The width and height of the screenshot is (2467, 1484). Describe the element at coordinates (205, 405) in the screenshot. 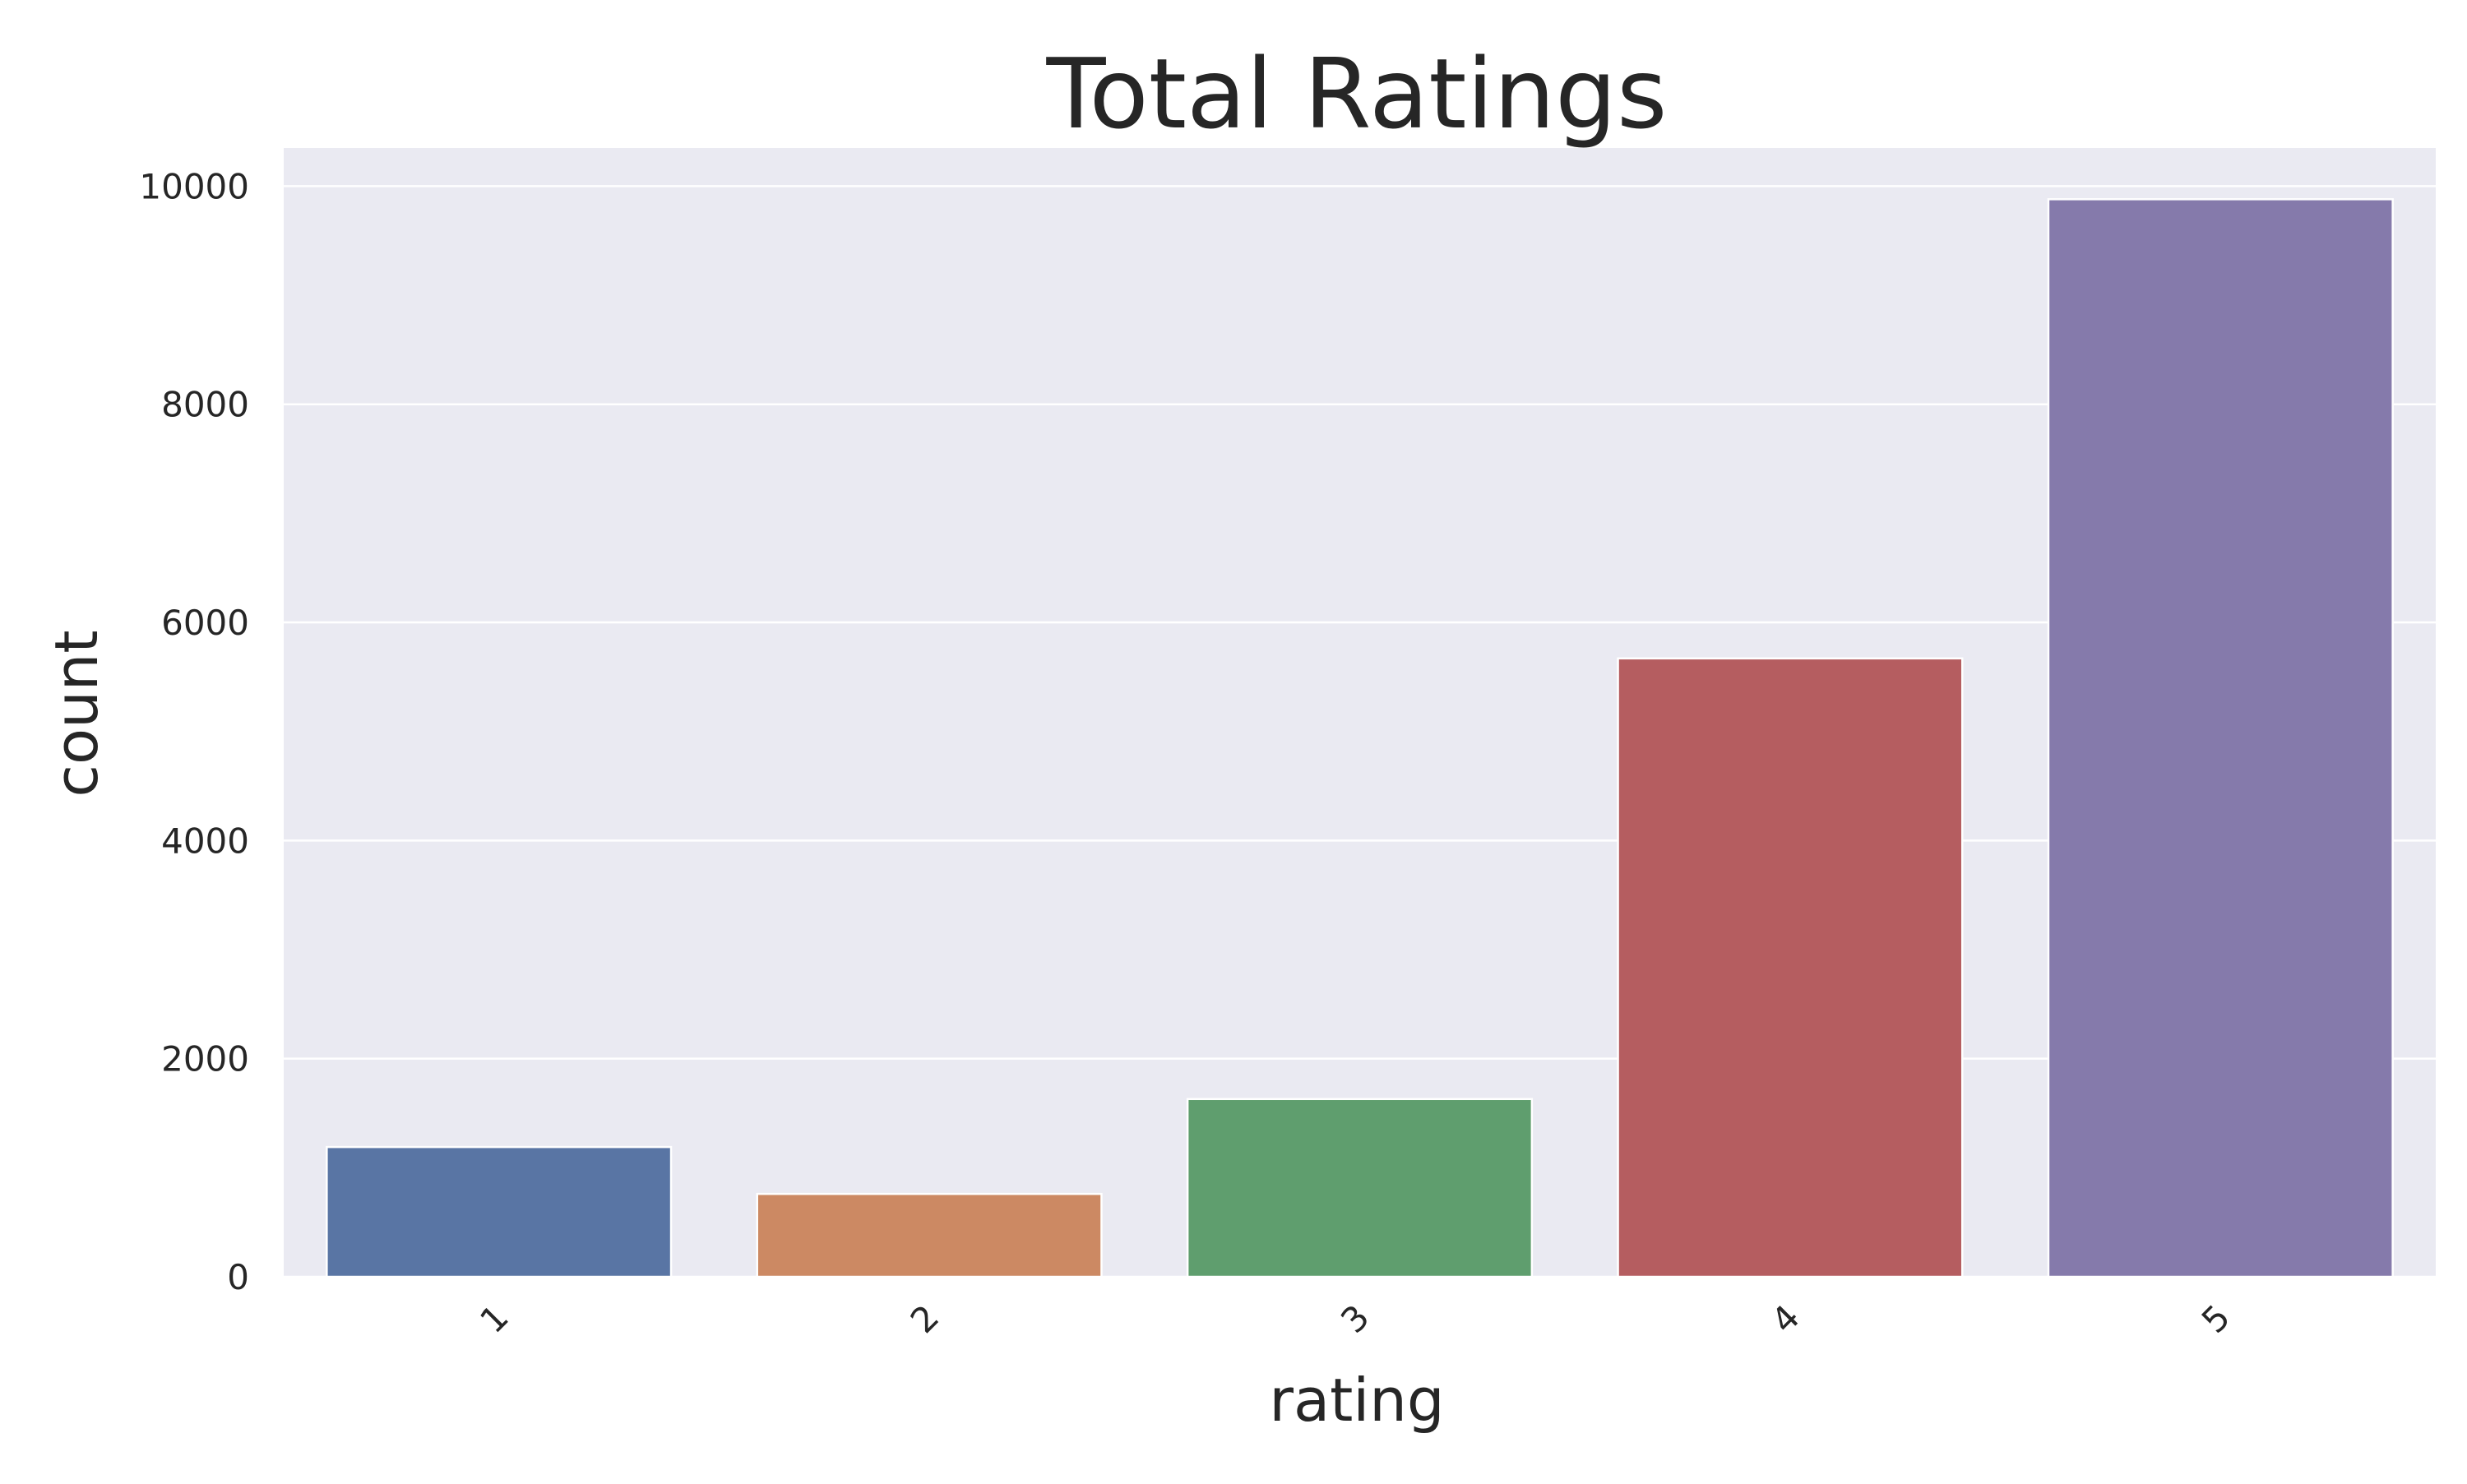

I see `y-tick-label: 8000` at that location.